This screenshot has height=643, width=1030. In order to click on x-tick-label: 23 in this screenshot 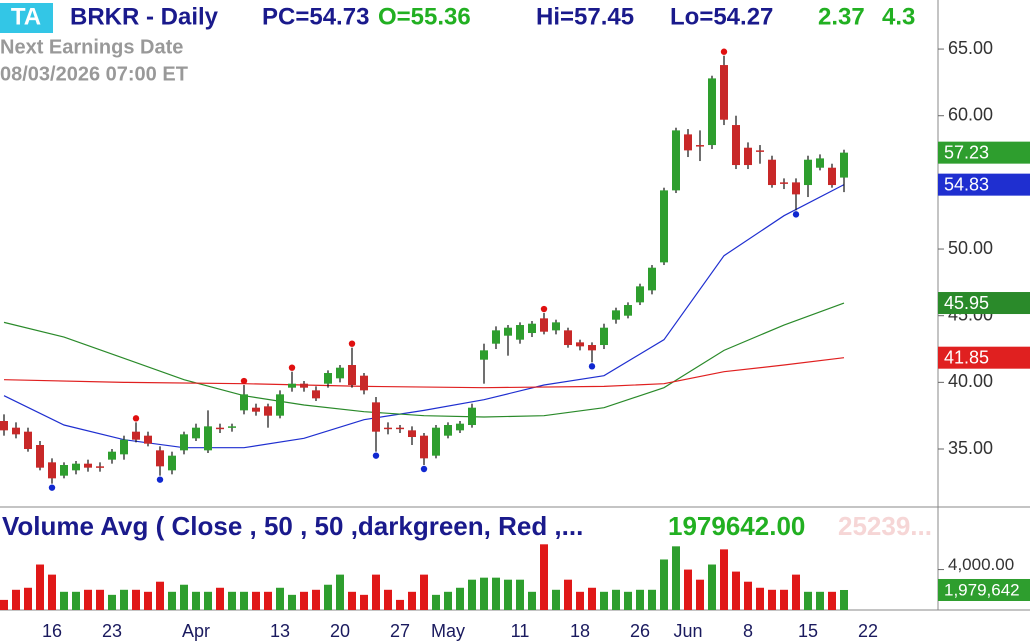, I will do `click(112, 631)`.